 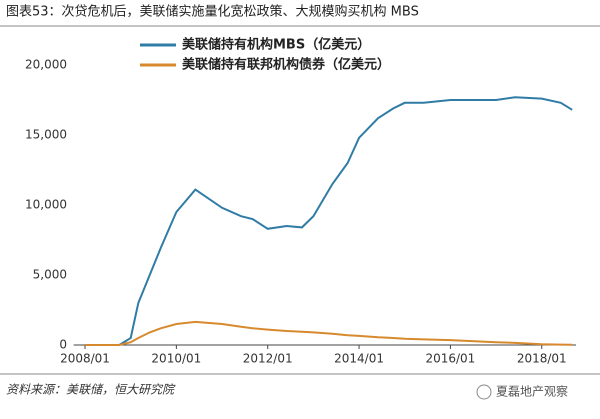 I want to click on x-tick-label: 2012/01, so click(x=268, y=359).